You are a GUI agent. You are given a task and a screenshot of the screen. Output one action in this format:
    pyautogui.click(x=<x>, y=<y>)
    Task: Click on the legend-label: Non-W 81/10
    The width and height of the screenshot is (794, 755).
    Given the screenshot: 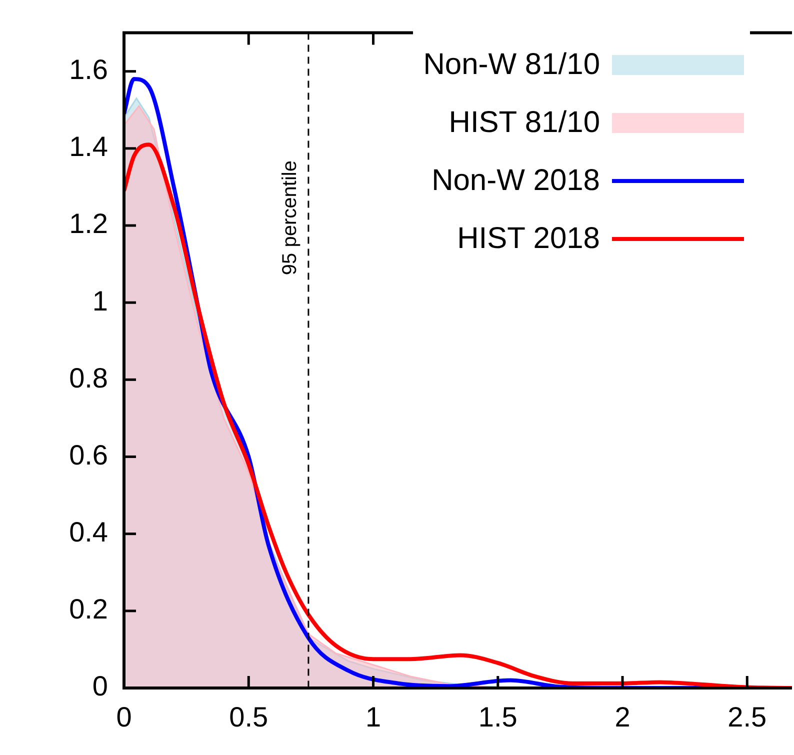 What is the action you would take?
    pyautogui.click(x=511, y=65)
    